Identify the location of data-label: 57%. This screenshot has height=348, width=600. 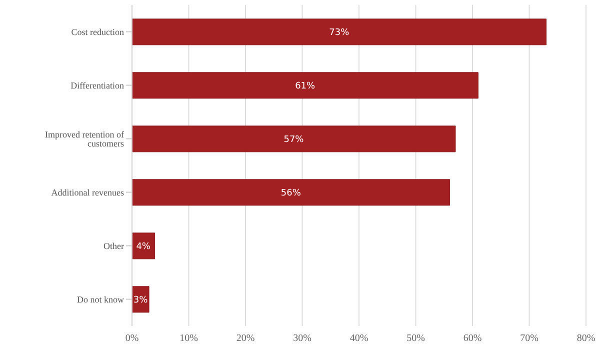
(294, 140).